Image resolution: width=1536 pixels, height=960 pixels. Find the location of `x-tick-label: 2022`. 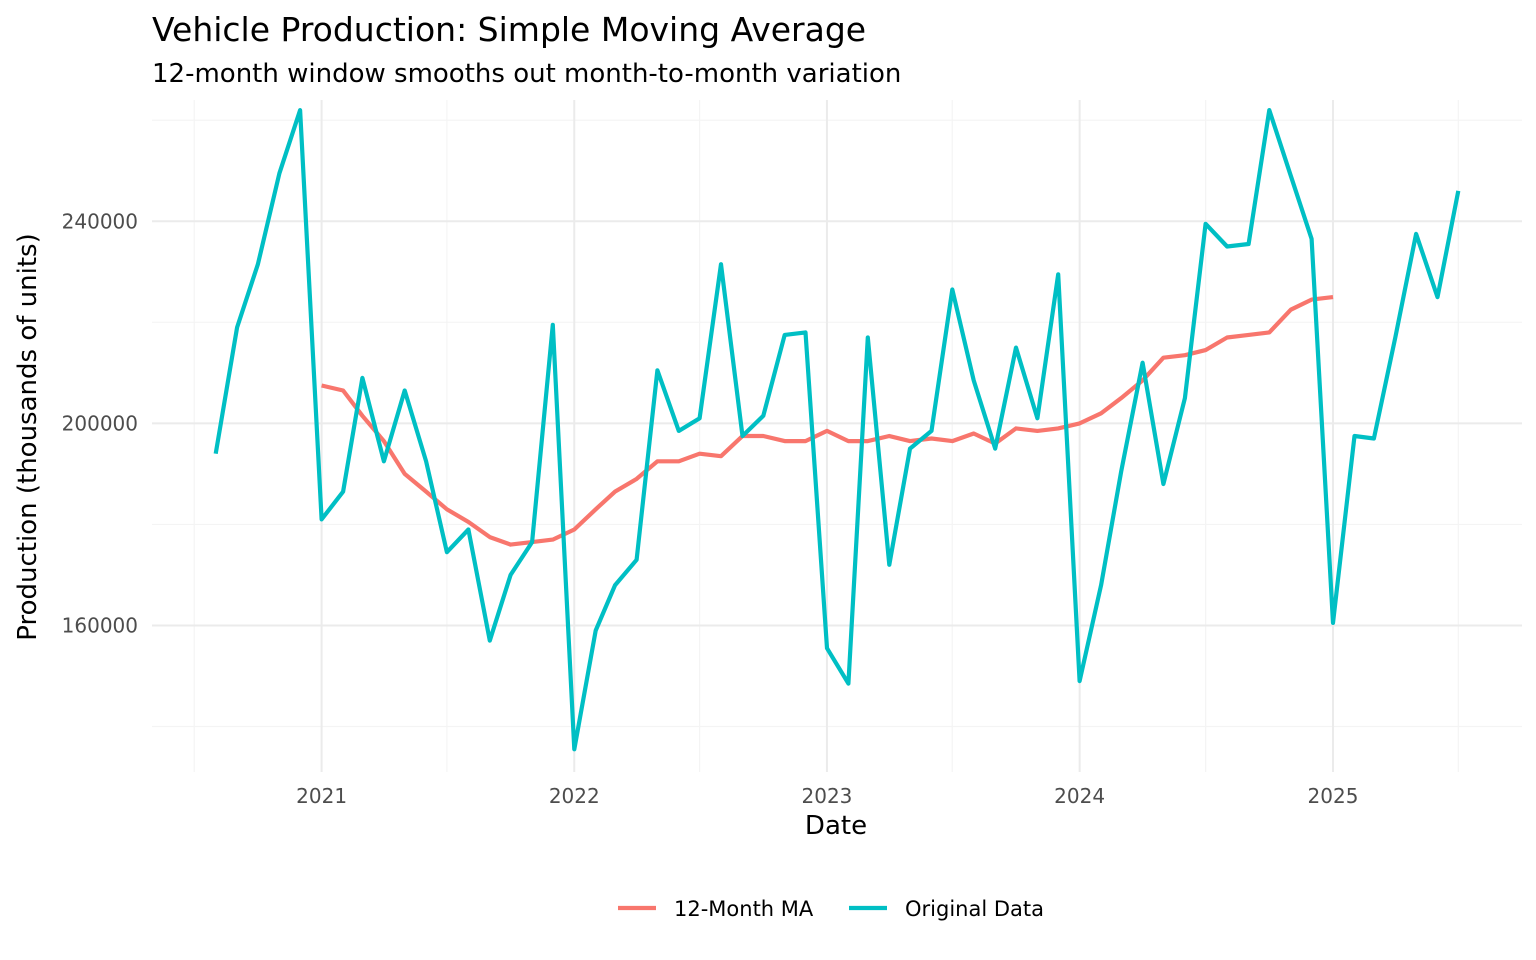

x-tick-label: 2022 is located at coordinates (574, 796).